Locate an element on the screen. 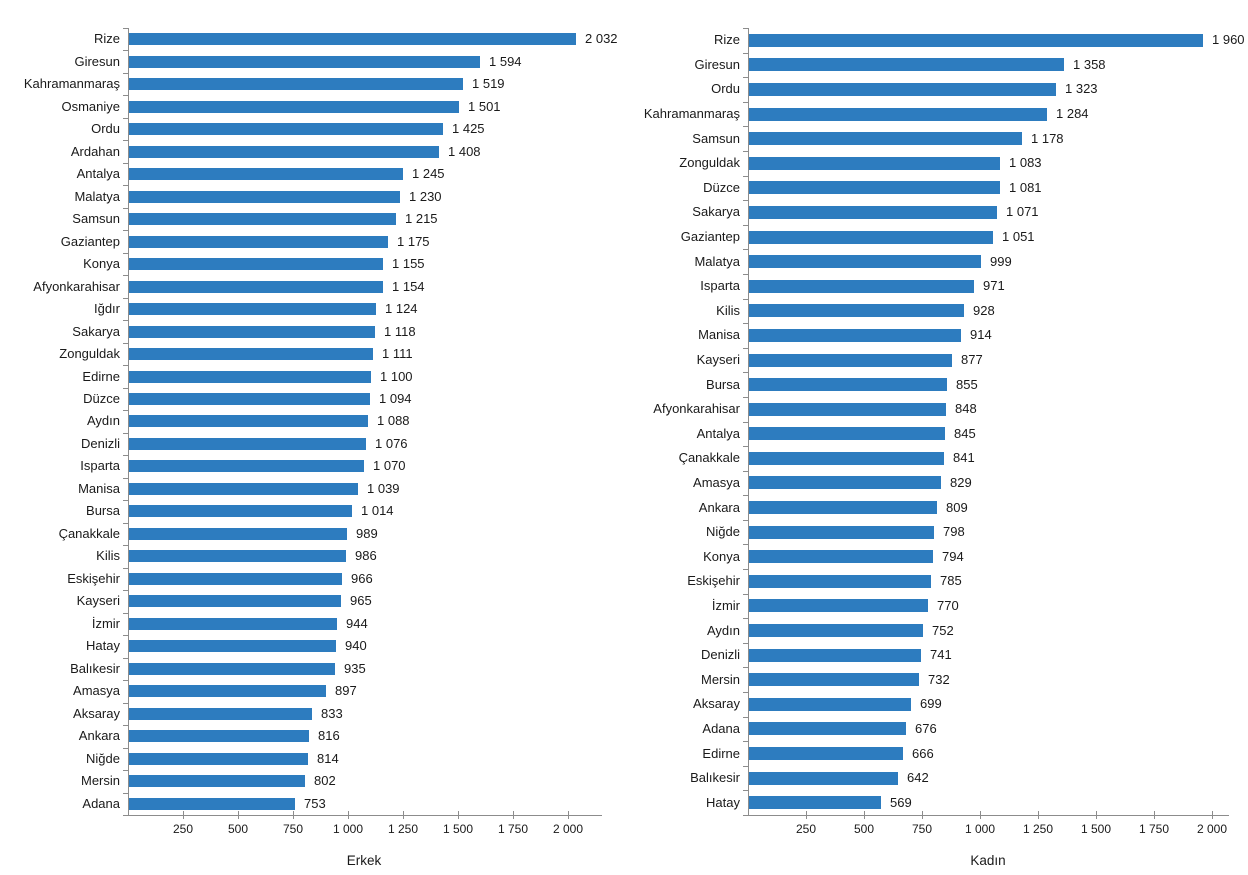  value-label: 944 is located at coordinates (357, 623).